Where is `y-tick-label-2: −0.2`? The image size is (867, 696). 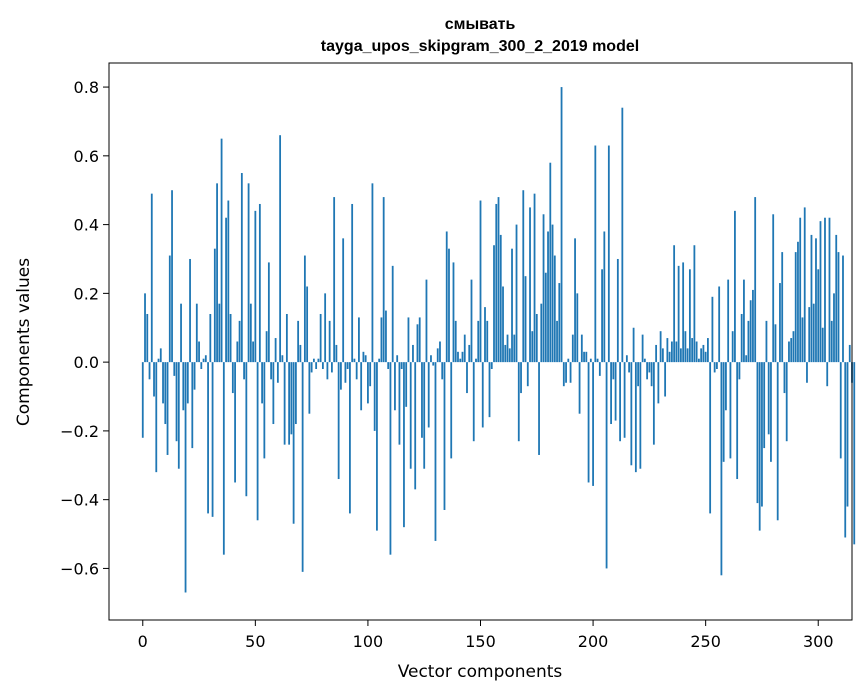
y-tick-label-2: −0.2 is located at coordinates (79, 431).